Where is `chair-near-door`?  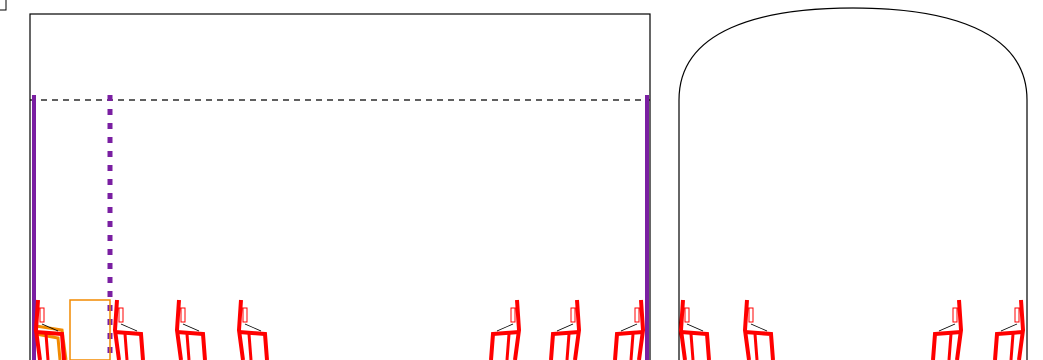 chair-near-door is located at coordinates (49, 329).